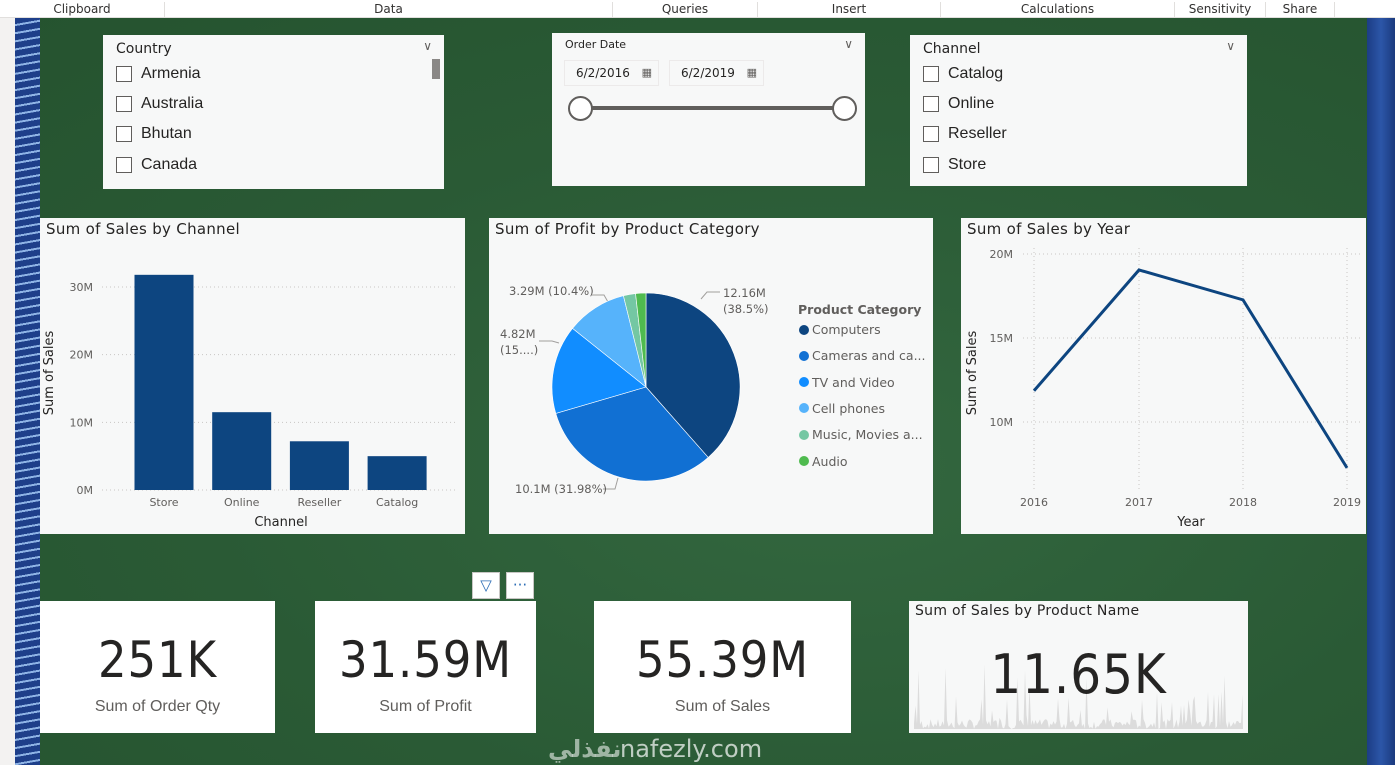 The width and height of the screenshot is (1395, 765). Describe the element at coordinates (712, 108) in the screenshot. I see `slider-track` at that location.